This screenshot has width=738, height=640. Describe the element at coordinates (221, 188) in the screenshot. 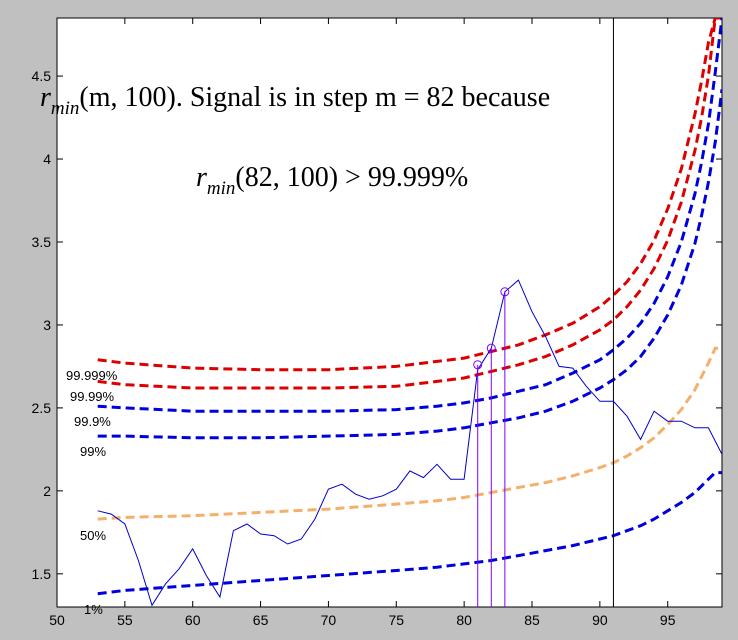

I see `title-line-2-sub: min` at that location.